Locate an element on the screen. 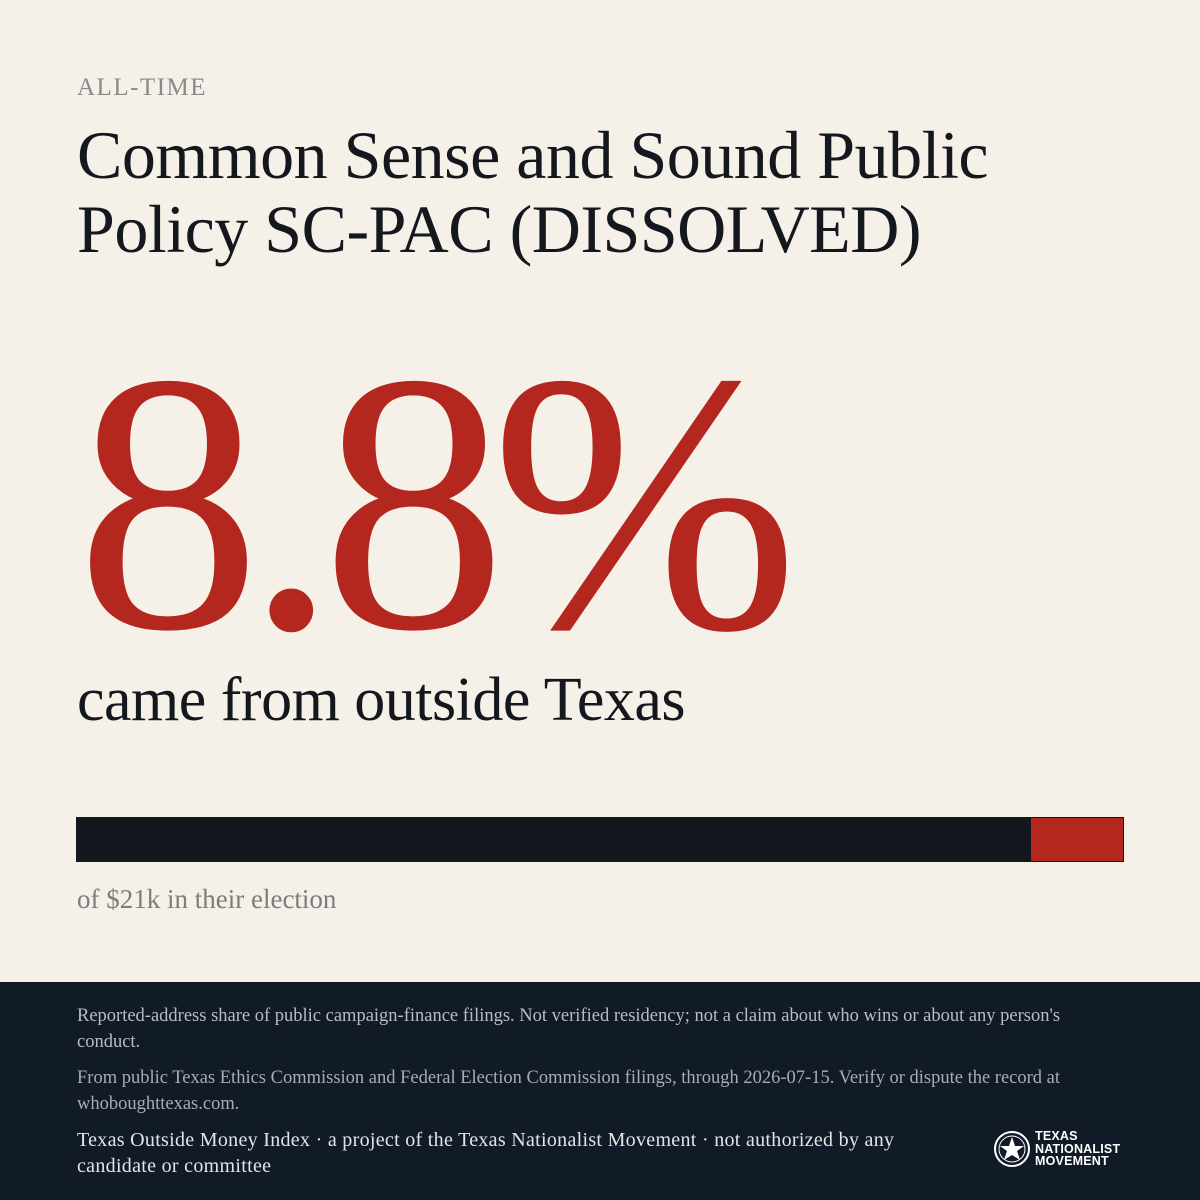 The image size is (1200, 1200). total-caption: of $21k in their election is located at coordinates (207, 899).